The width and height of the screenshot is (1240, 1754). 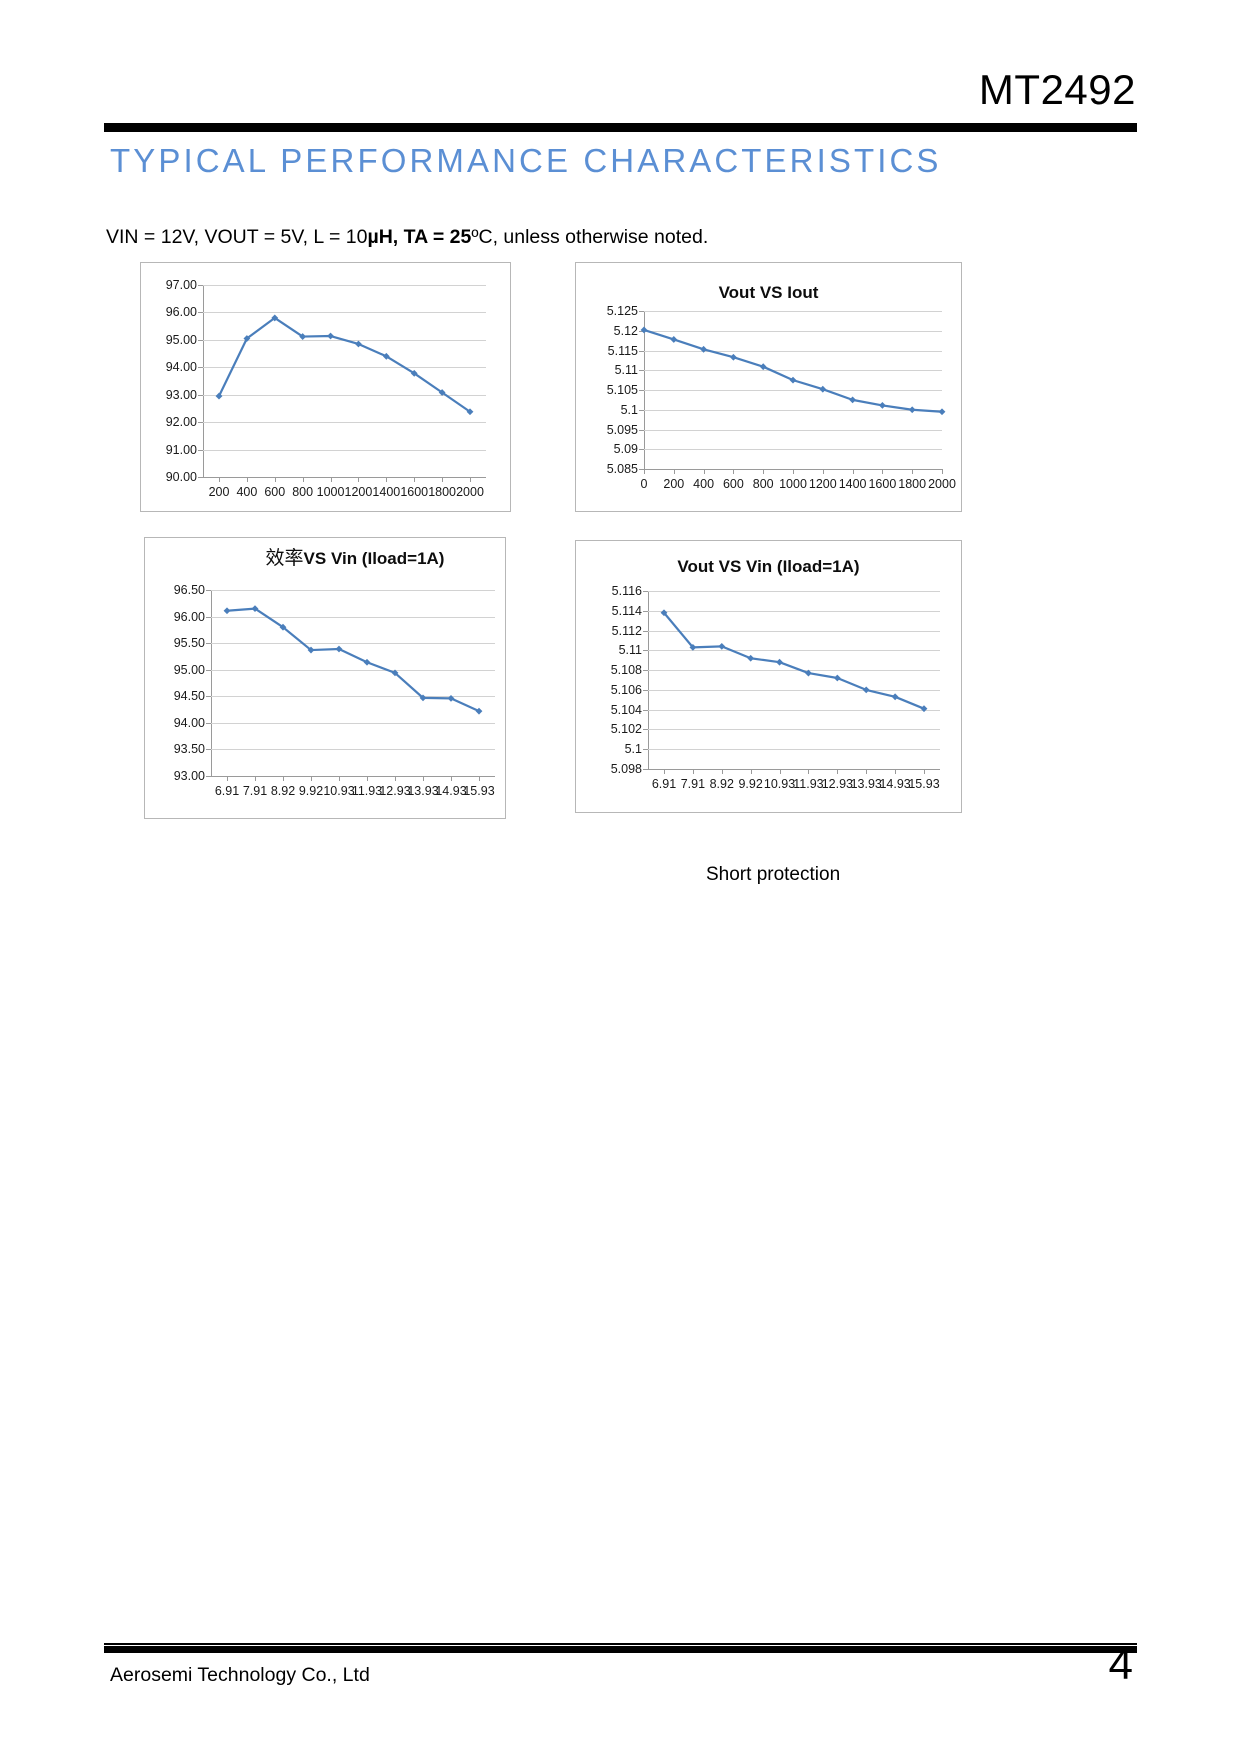 What do you see at coordinates (626, 709) in the screenshot?
I see `y-axis-label: 5.104` at bounding box center [626, 709].